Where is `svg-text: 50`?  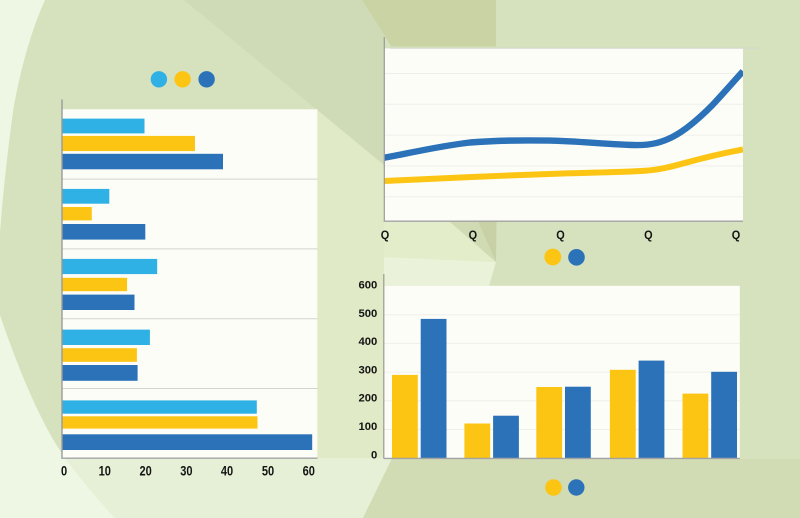 svg-text: 50 is located at coordinates (268, 471).